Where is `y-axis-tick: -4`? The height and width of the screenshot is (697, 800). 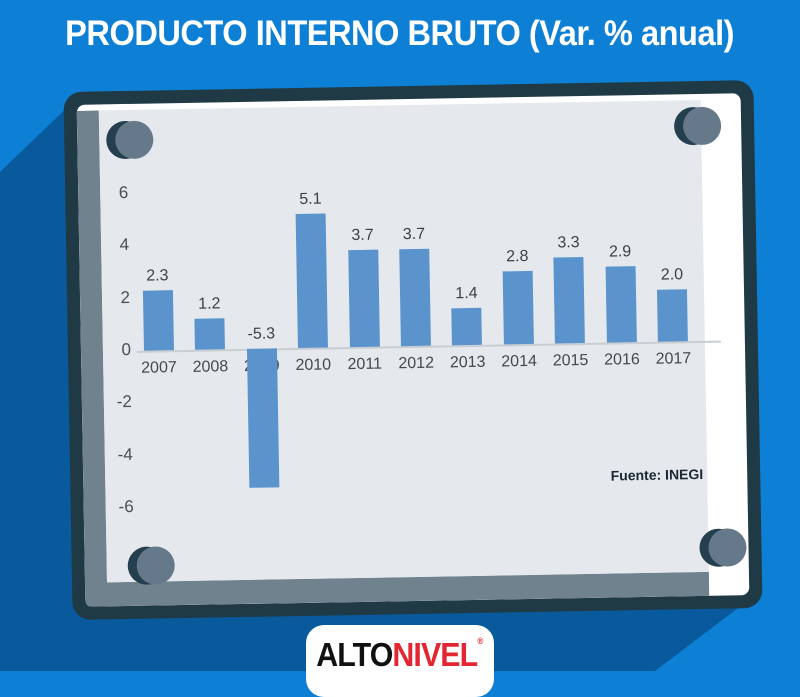
y-axis-tick: -4 is located at coordinates (125, 454).